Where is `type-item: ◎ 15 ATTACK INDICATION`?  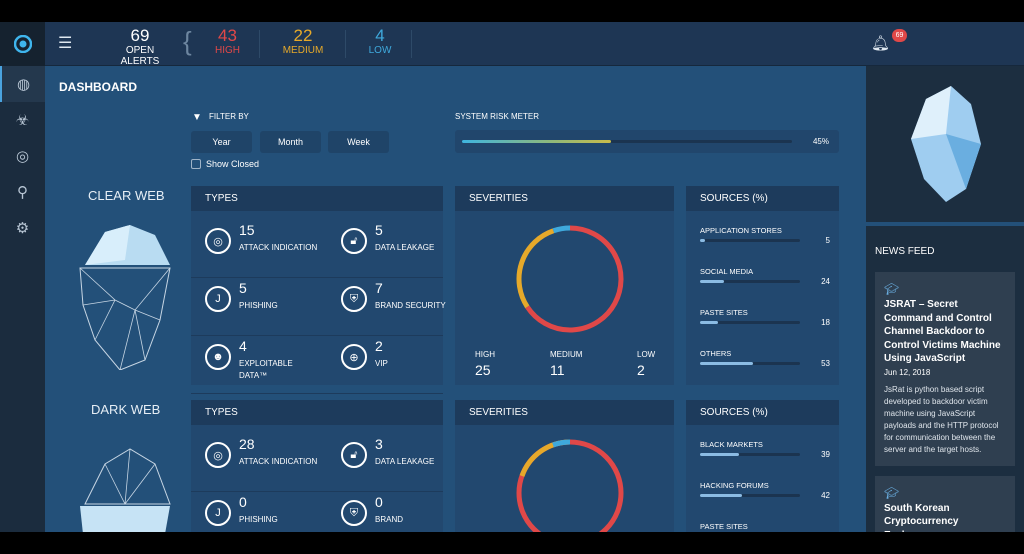
type-item: ◎ 15 ATTACK INDICATION is located at coordinates (254, 247).